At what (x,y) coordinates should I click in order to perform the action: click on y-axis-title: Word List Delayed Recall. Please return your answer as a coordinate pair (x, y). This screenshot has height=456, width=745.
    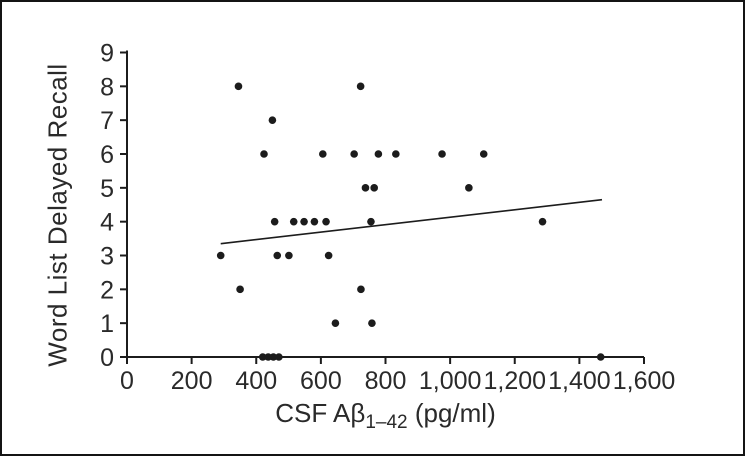
    Looking at the image, I should click on (57, 215).